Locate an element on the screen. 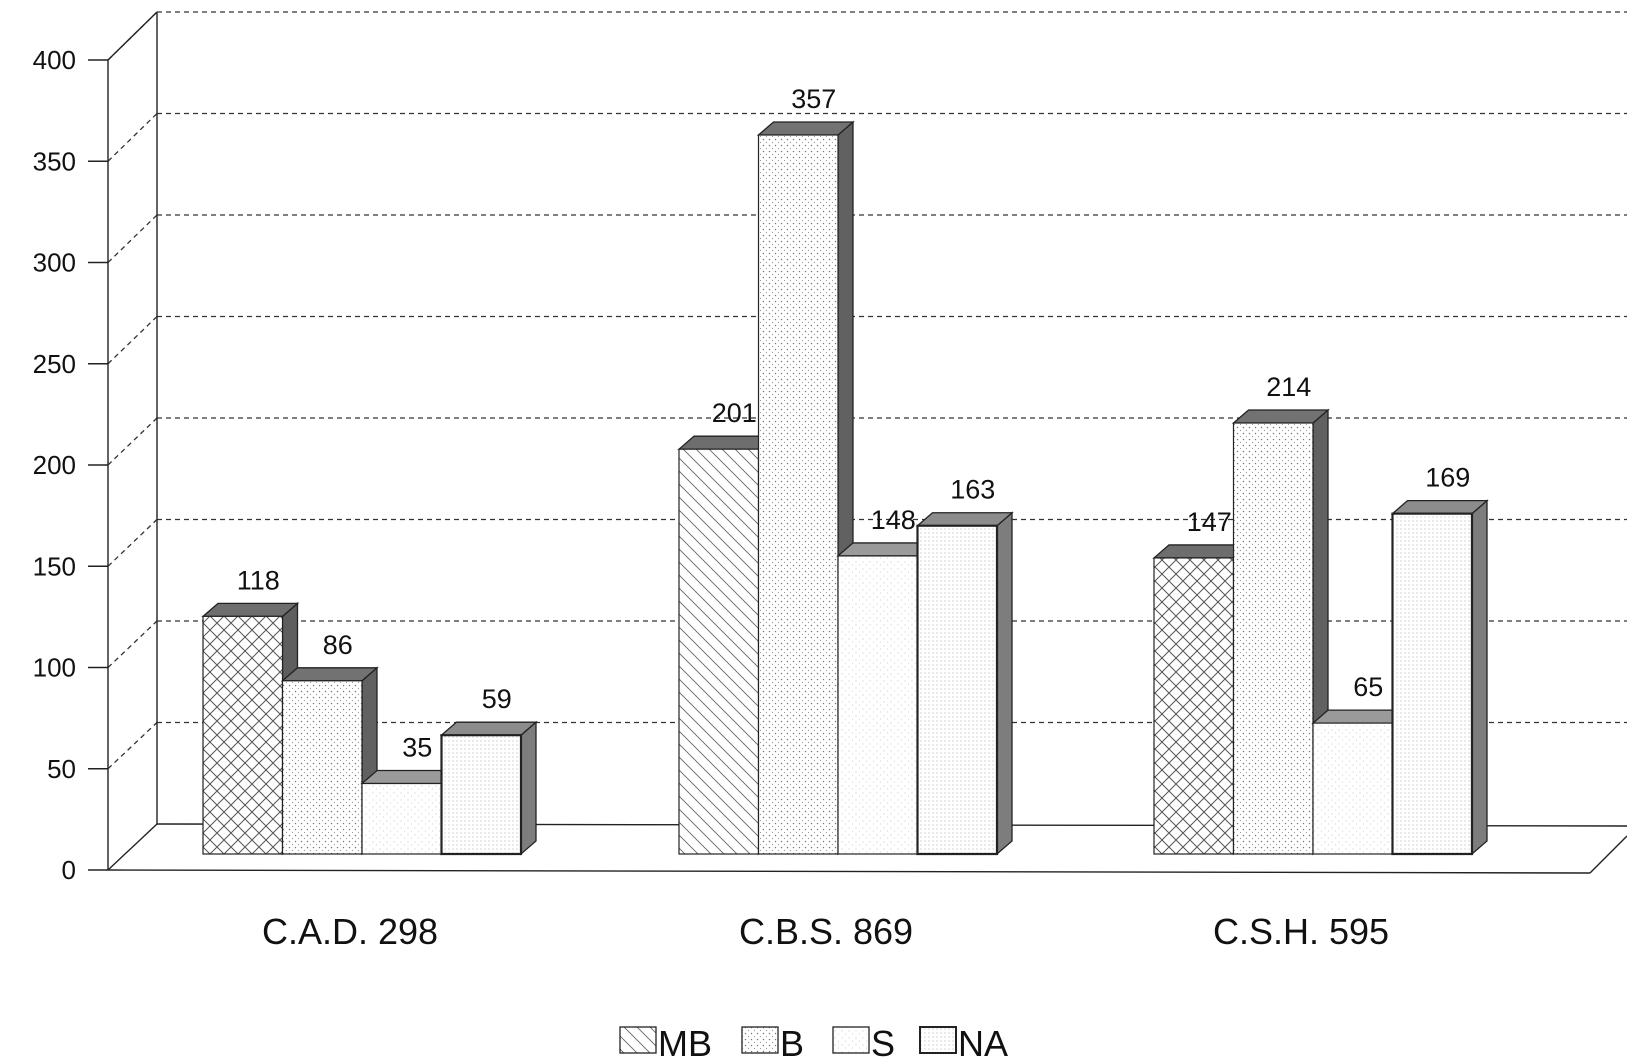 The image size is (1627, 1060). legend-label: S is located at coordinates (883, 1041).